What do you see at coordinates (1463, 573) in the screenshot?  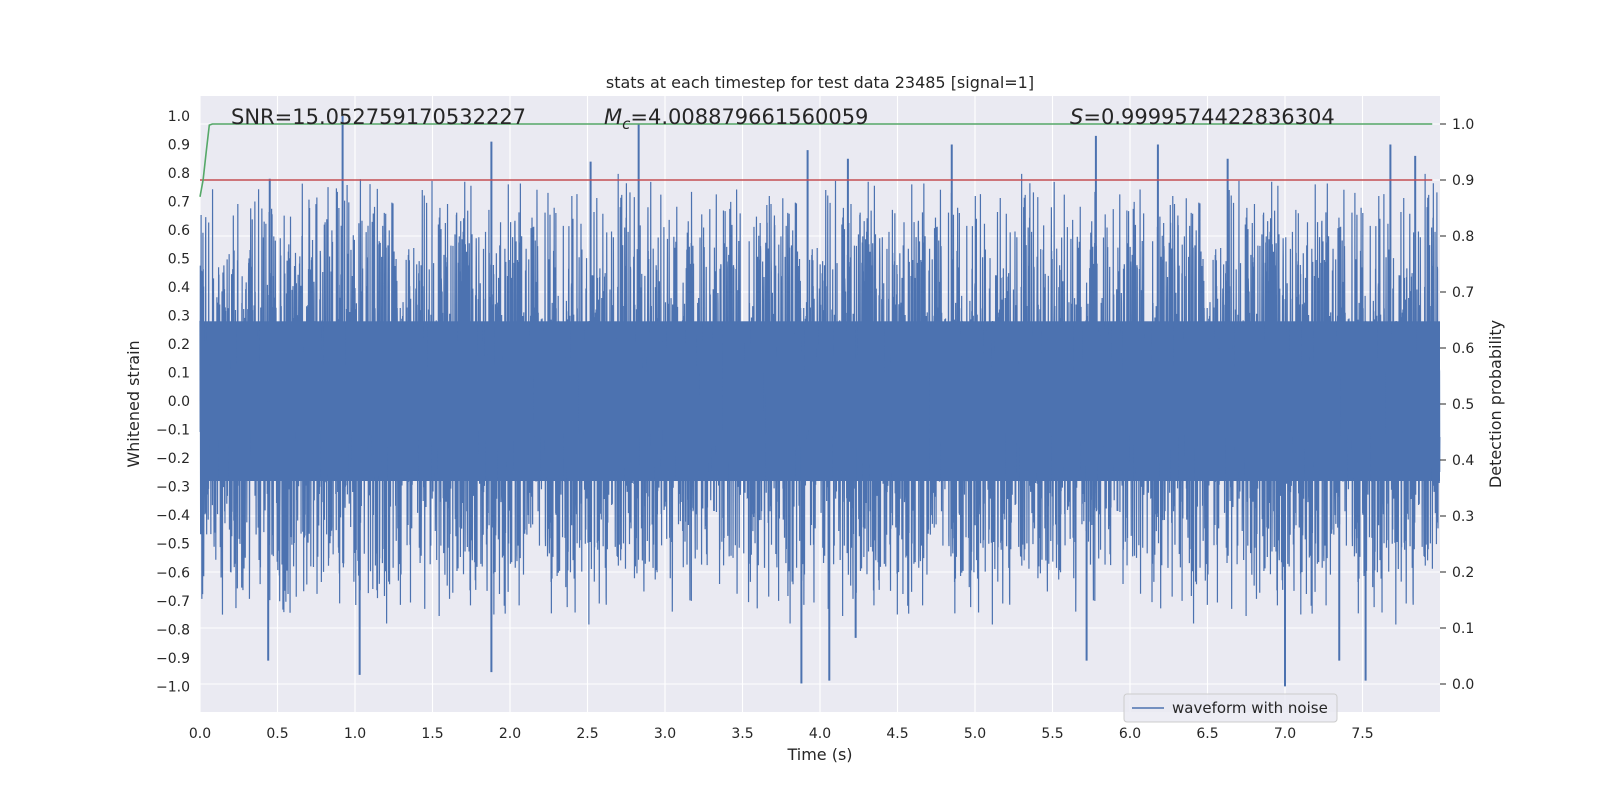 I see `y-right-tick-label: 0.2` at bounding box center [1463, 573].